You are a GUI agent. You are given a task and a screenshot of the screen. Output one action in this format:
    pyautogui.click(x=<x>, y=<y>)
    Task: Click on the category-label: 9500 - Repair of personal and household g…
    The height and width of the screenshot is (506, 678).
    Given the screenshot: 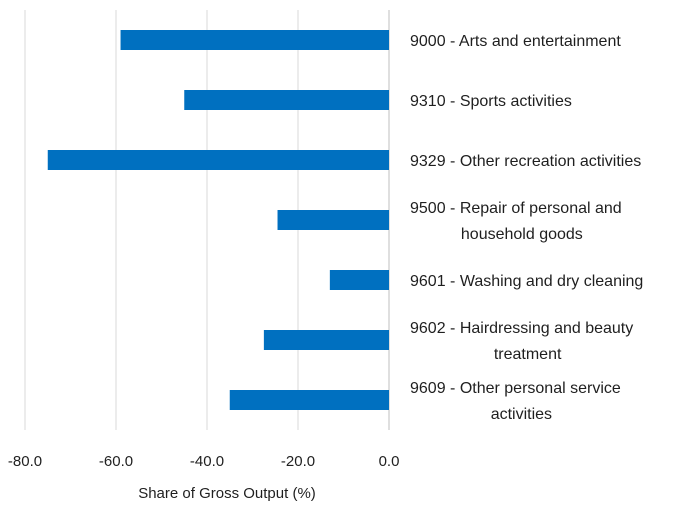 What is the action you would take?
    pyautogui.click(x=516, y=221)
    